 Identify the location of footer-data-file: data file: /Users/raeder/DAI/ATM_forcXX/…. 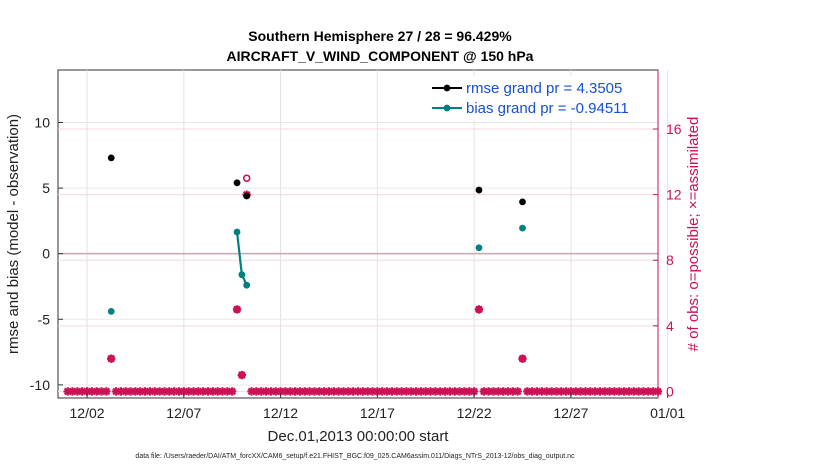
(355, 456).